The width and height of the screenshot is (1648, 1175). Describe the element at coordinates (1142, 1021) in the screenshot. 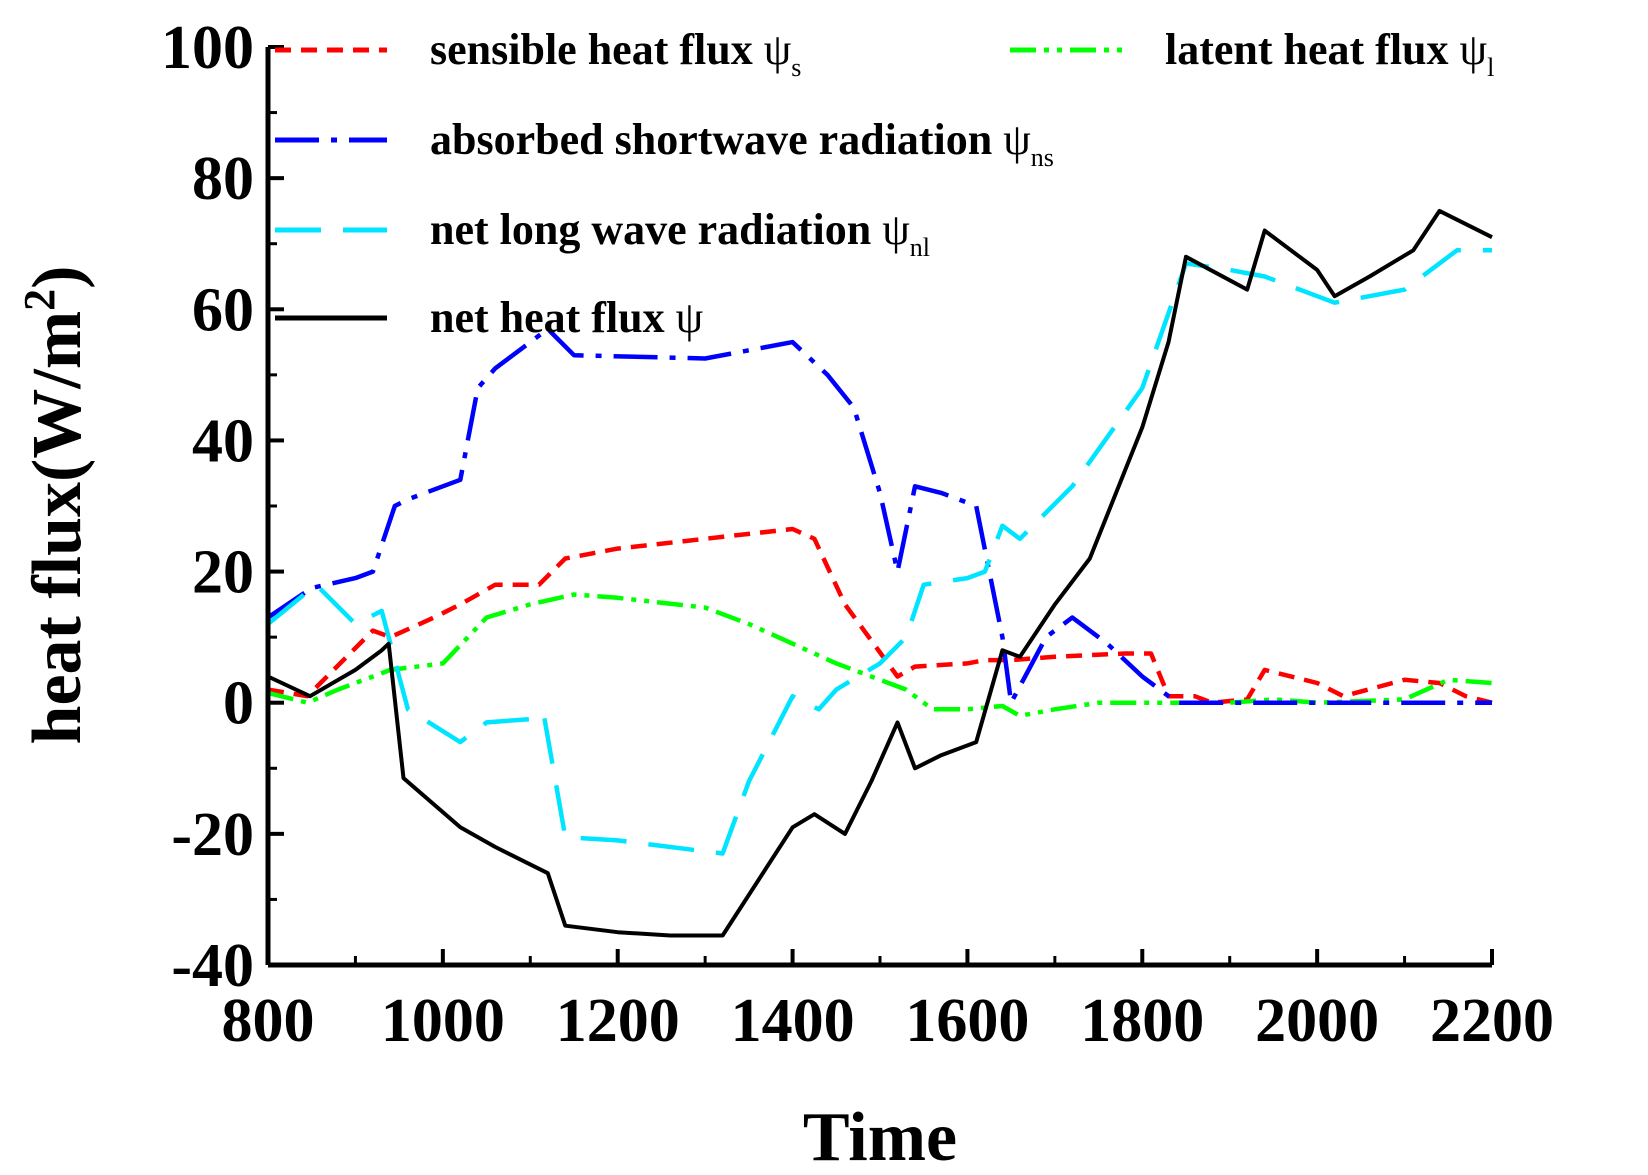

I see `x-tick-label: 1800` at that location.